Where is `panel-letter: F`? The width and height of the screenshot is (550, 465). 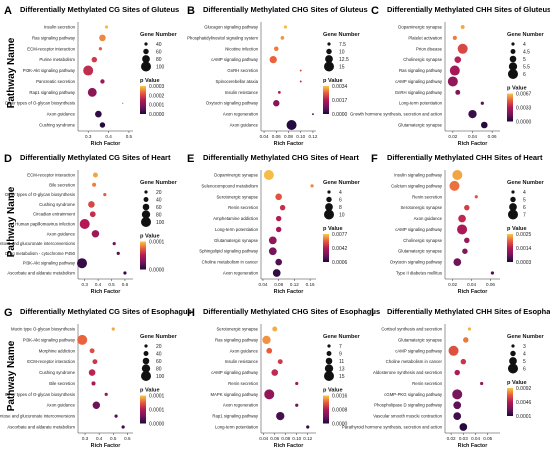 panel-letter: F is located at coordinates (374, 159).